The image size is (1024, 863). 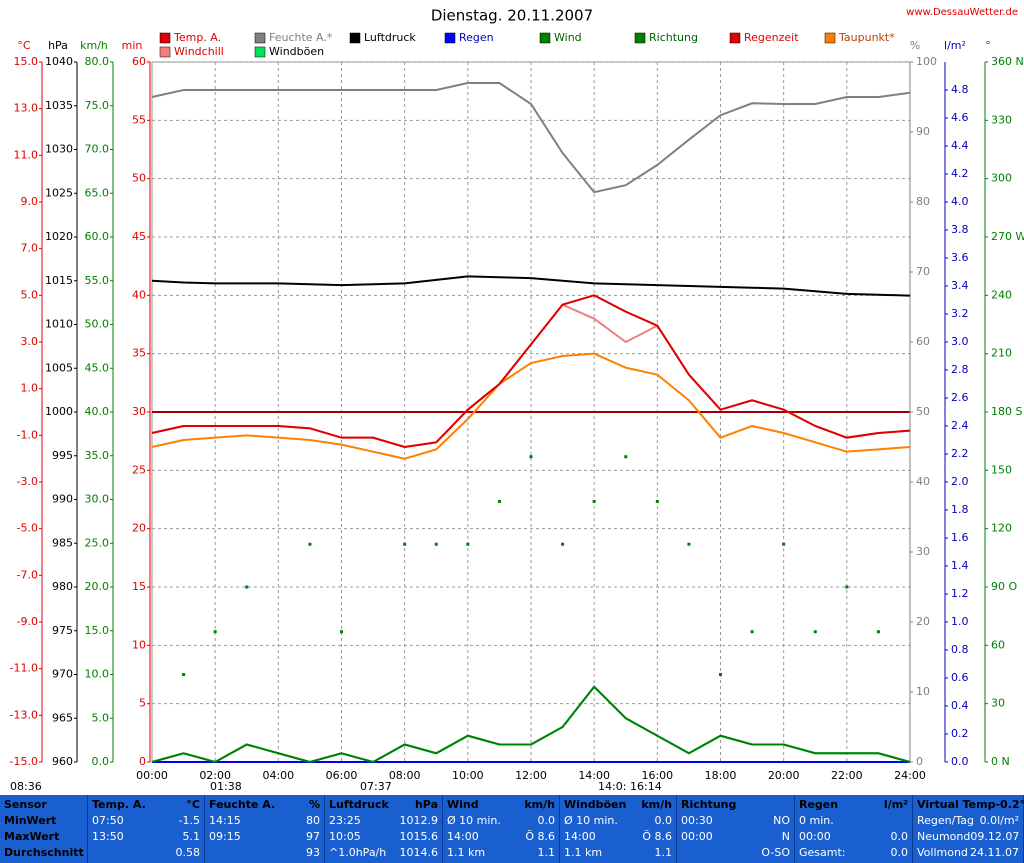 I want to click on y-tick-label: 980, so click(x=62, y=586).